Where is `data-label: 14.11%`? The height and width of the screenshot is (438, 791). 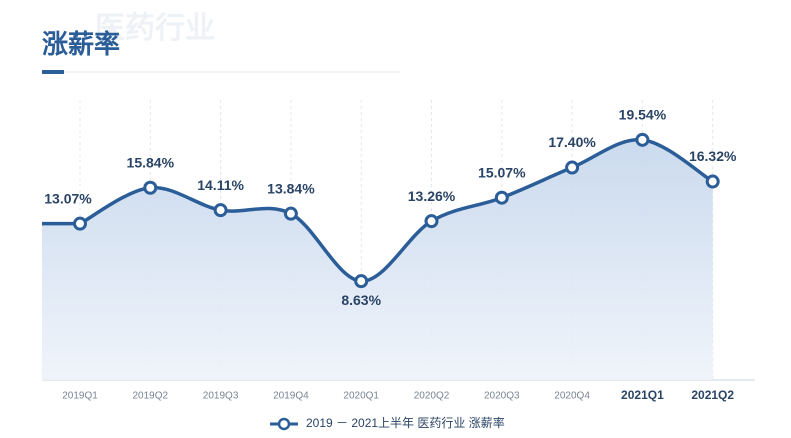 data-label: 14.11% is located at coordinates (220, 185).